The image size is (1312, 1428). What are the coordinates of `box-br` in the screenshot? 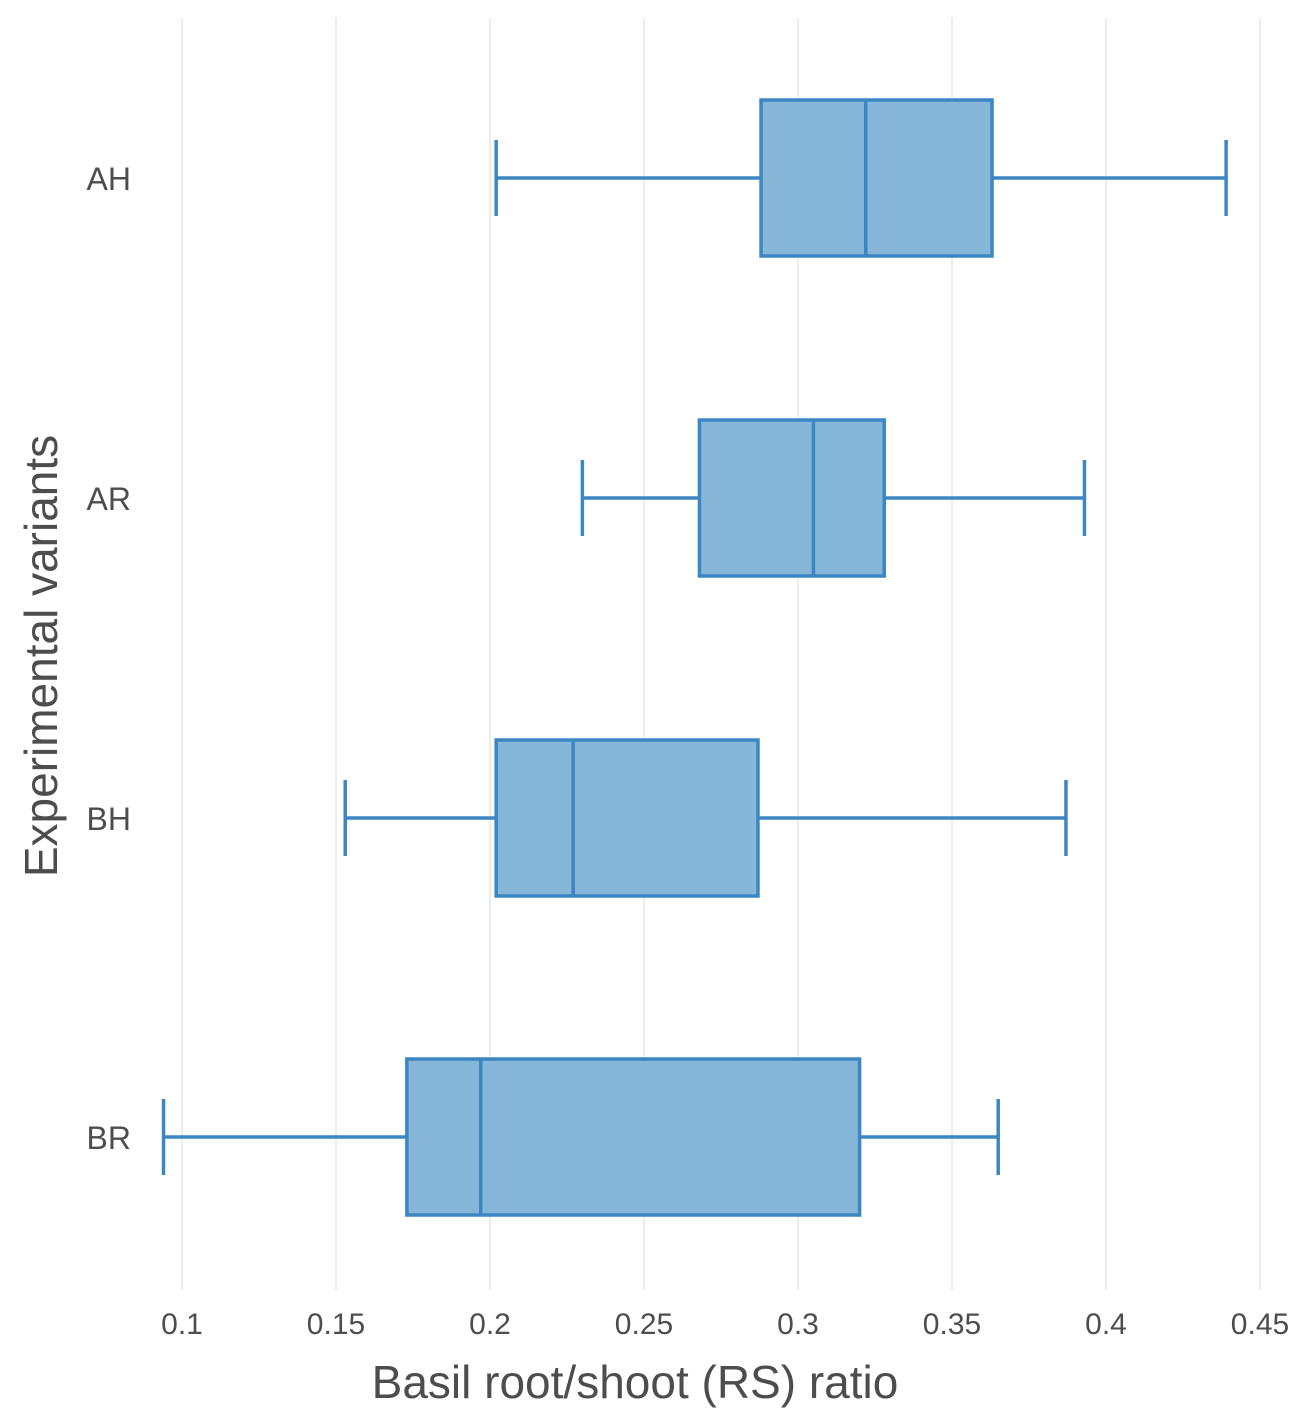 It's located at (580, 1137).